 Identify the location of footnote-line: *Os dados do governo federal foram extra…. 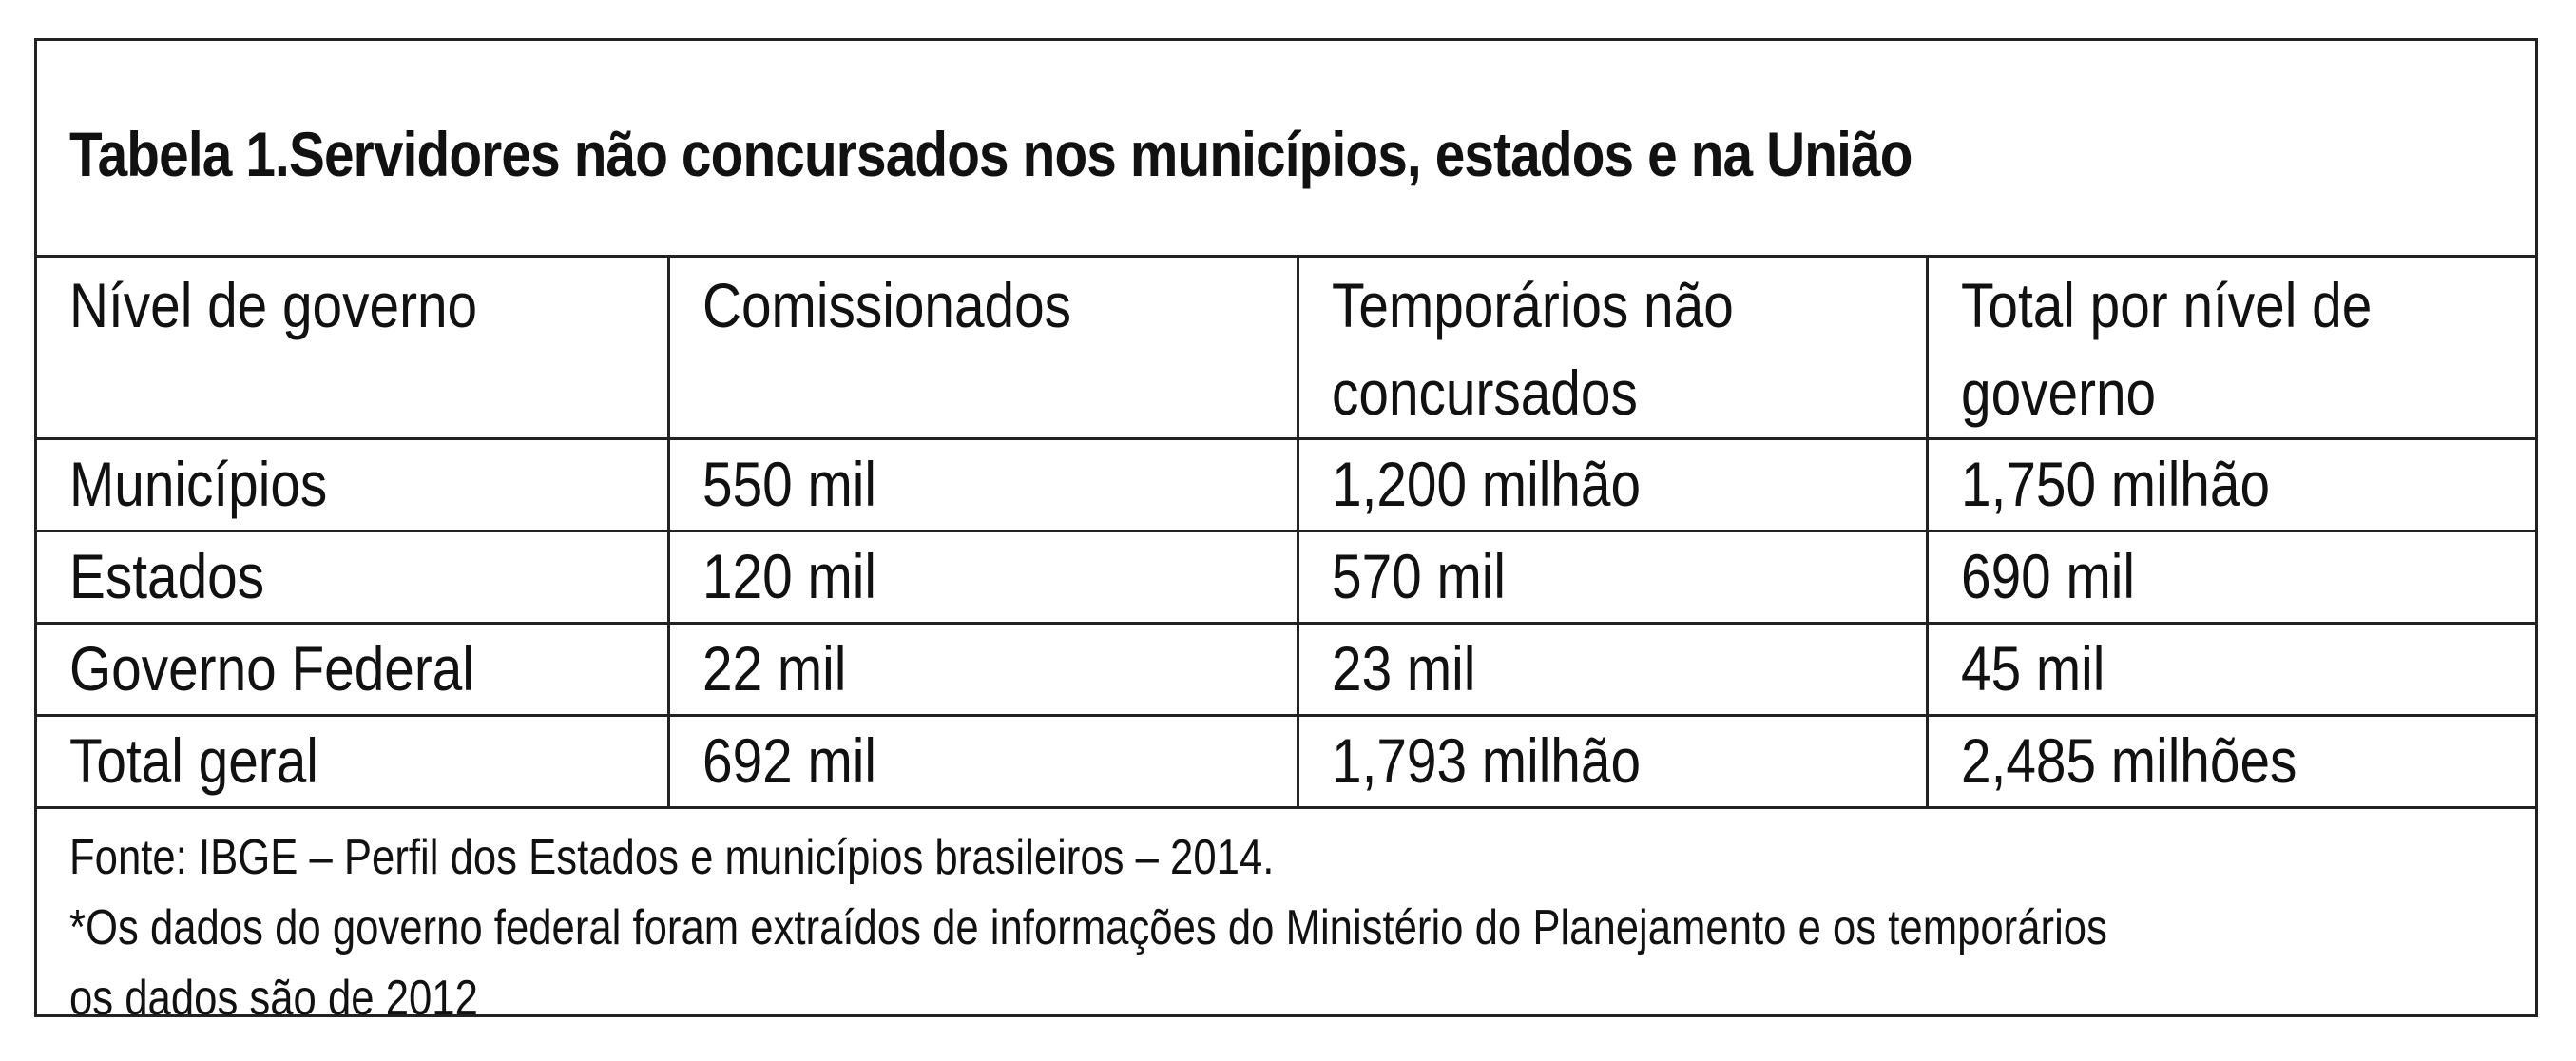
(1088, 927).